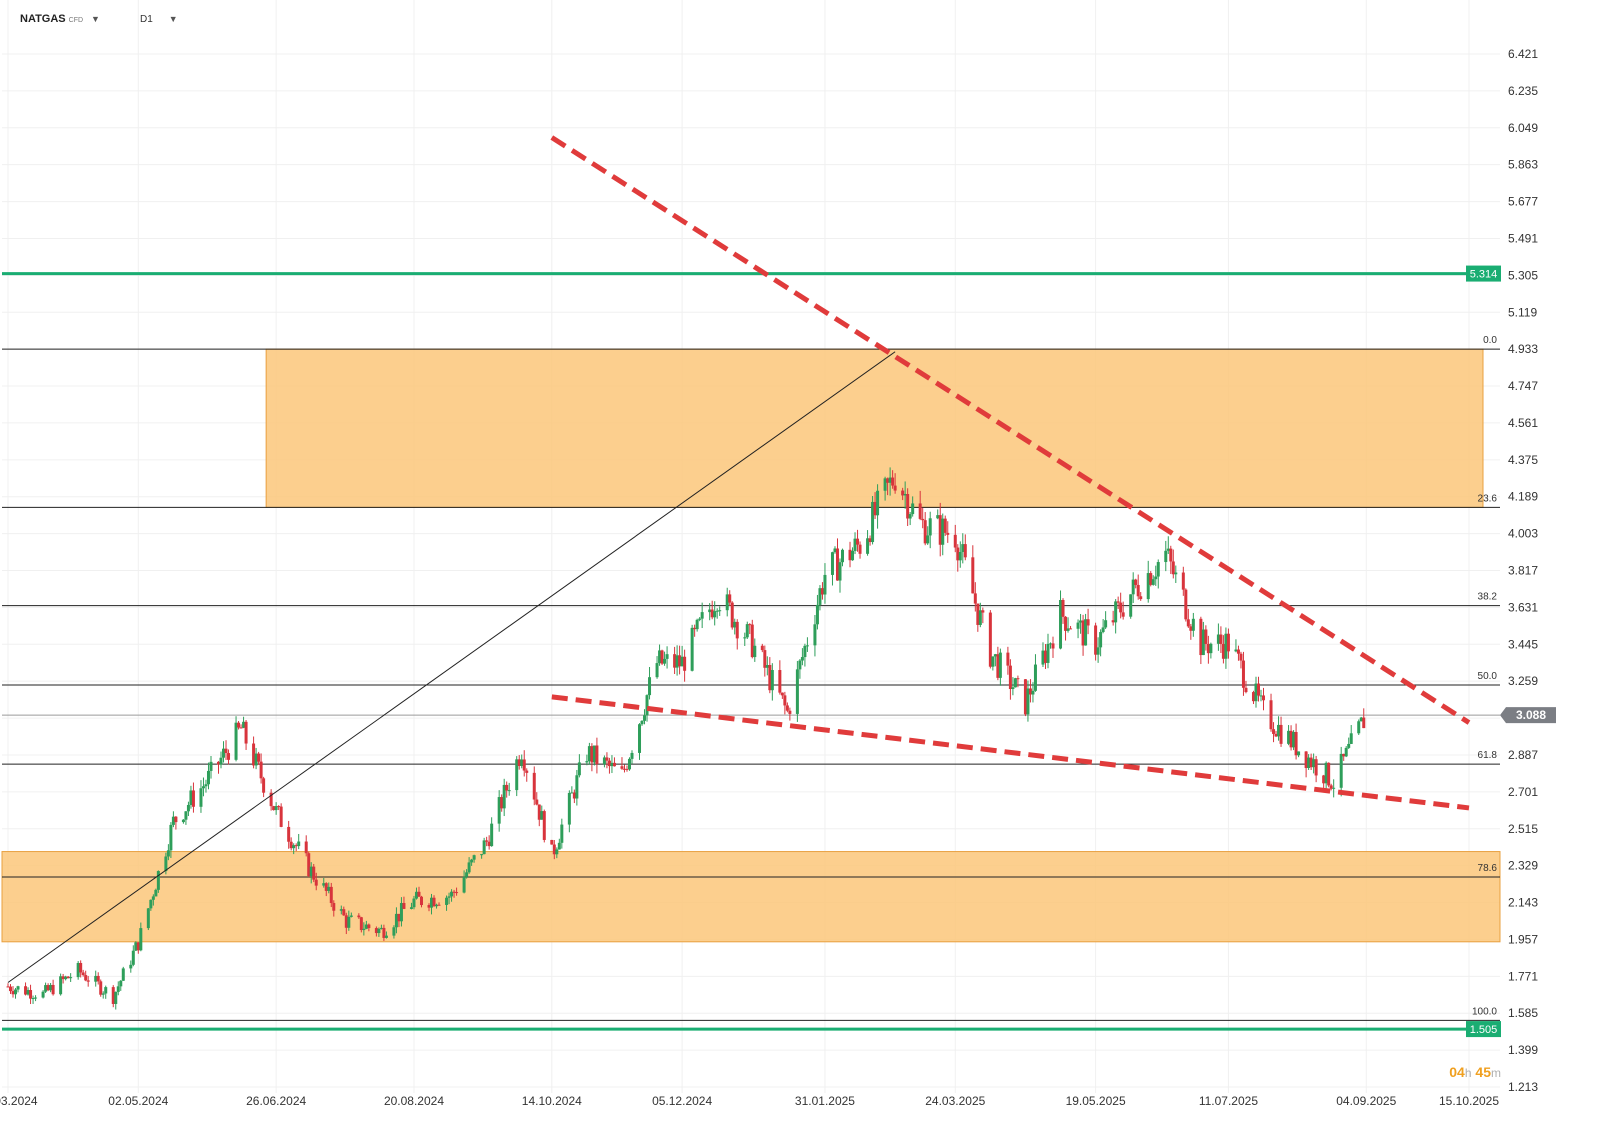 Image resolution: width=1599 pixels, height=1144 pixels. Describe the element at coordinates (1468, 1073) in the screenshot. I see `timer-hours-unit: h` at that location.